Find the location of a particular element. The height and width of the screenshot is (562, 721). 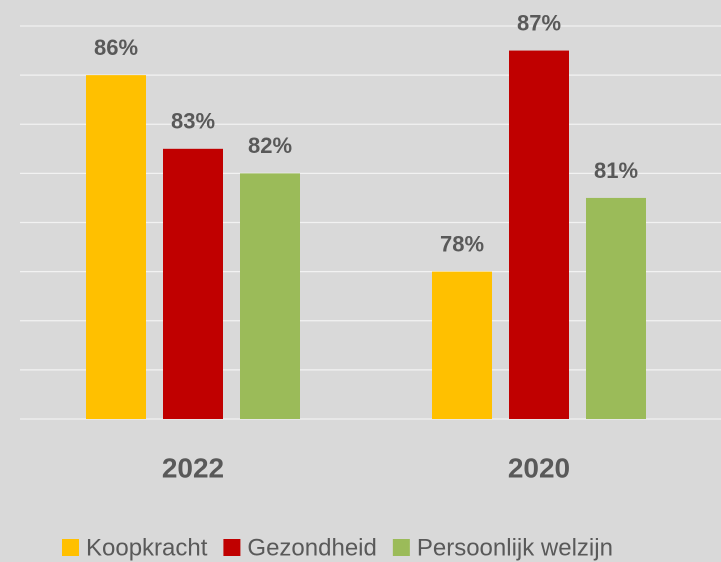

data-label: 82% is located at coordinates (270, 145).